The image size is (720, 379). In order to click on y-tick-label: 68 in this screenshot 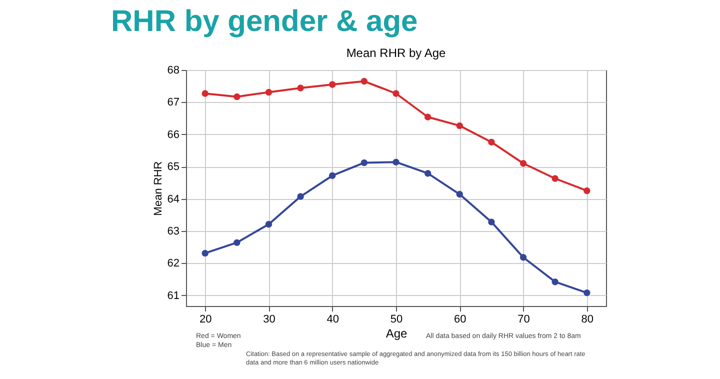, I will do `click(173, 70)`.